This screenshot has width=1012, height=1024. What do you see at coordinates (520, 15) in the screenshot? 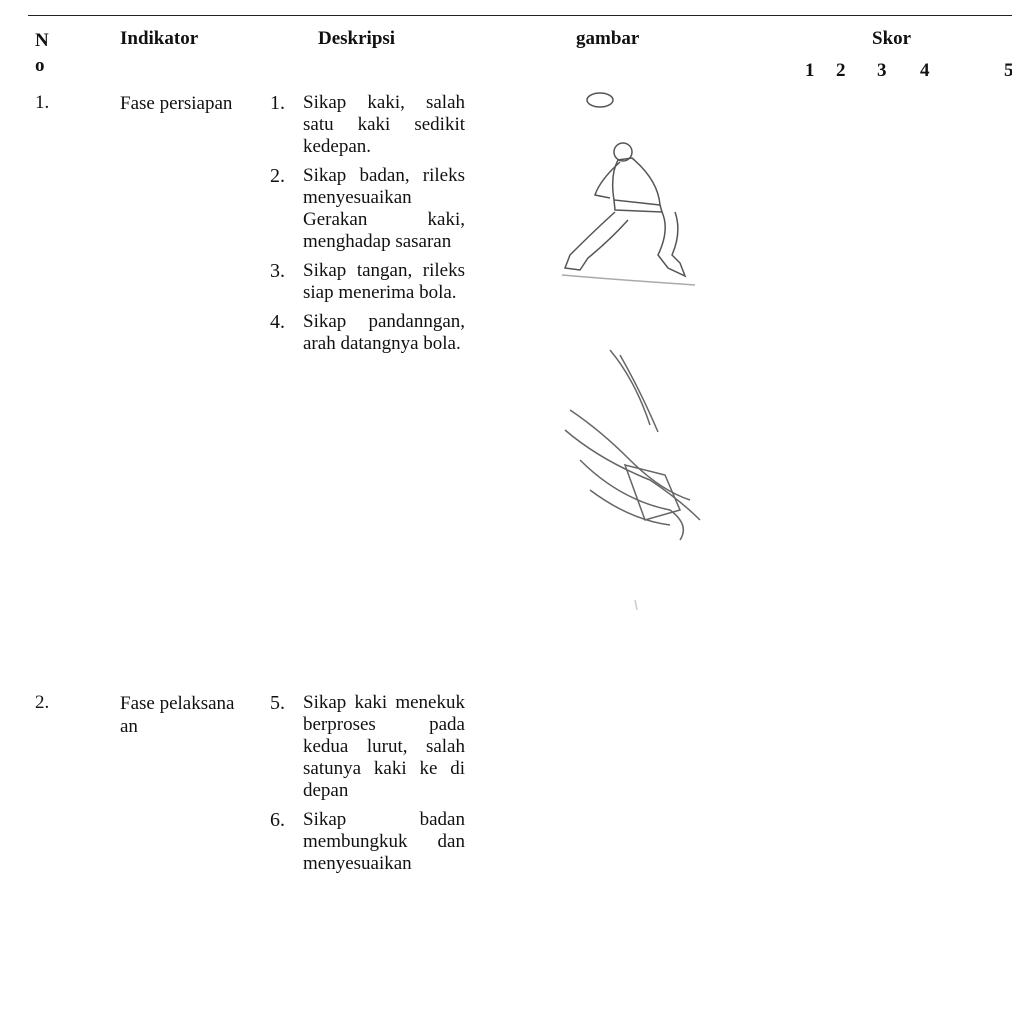
I see `table-top-rule` at bounding box center [520, 15].